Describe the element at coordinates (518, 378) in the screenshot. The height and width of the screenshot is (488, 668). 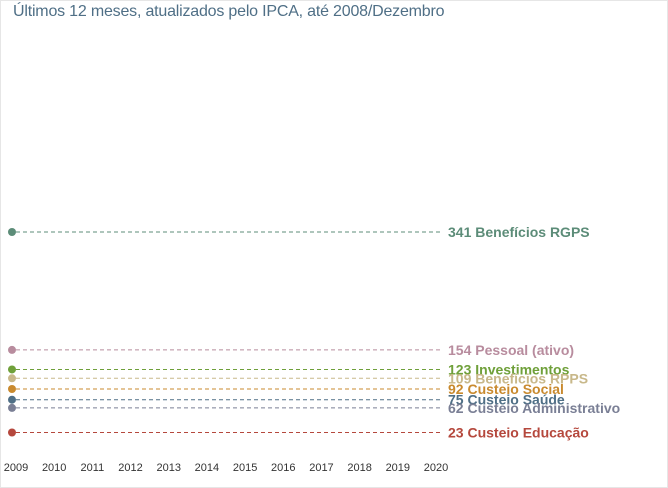
I see `series-label: 109 Benefícios RPPS` at that location.